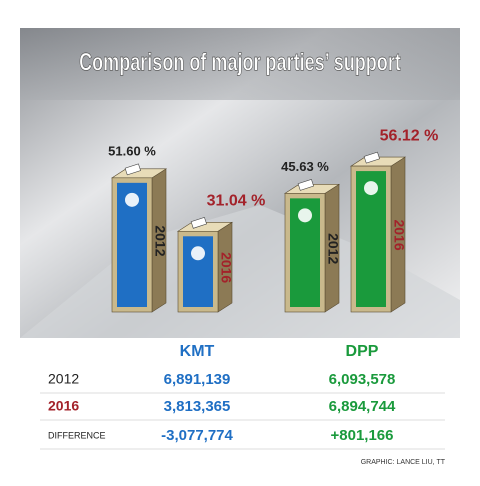 Image resolution: width=480 pixels, height=486 pixels. What do you see at coordinates (236, 201) in the screenshot?
I see `value-label: 31.04 %` at bounding box center [236, 201].